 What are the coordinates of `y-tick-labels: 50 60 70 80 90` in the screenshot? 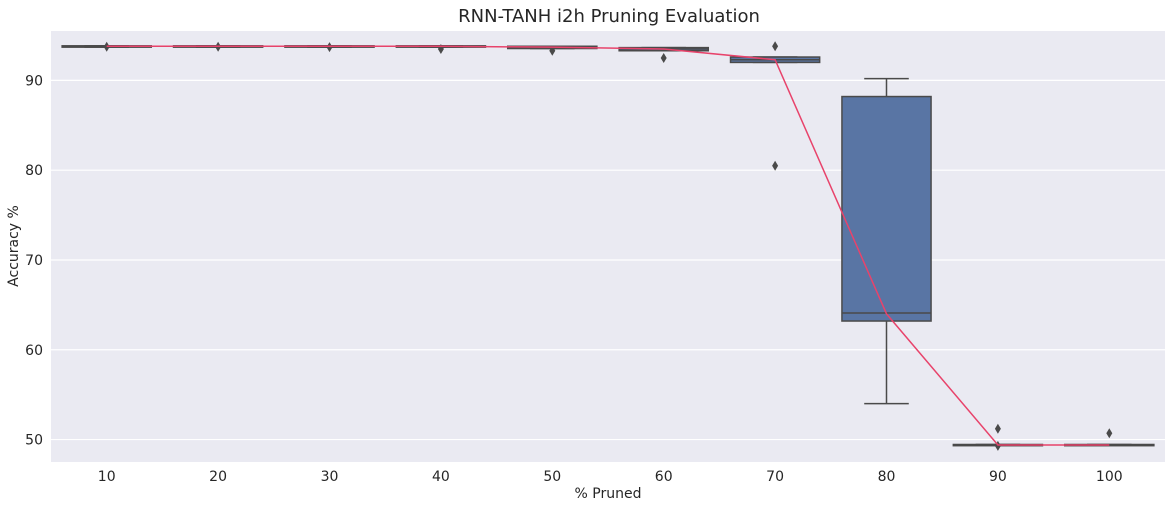 It's located at (34, 260).